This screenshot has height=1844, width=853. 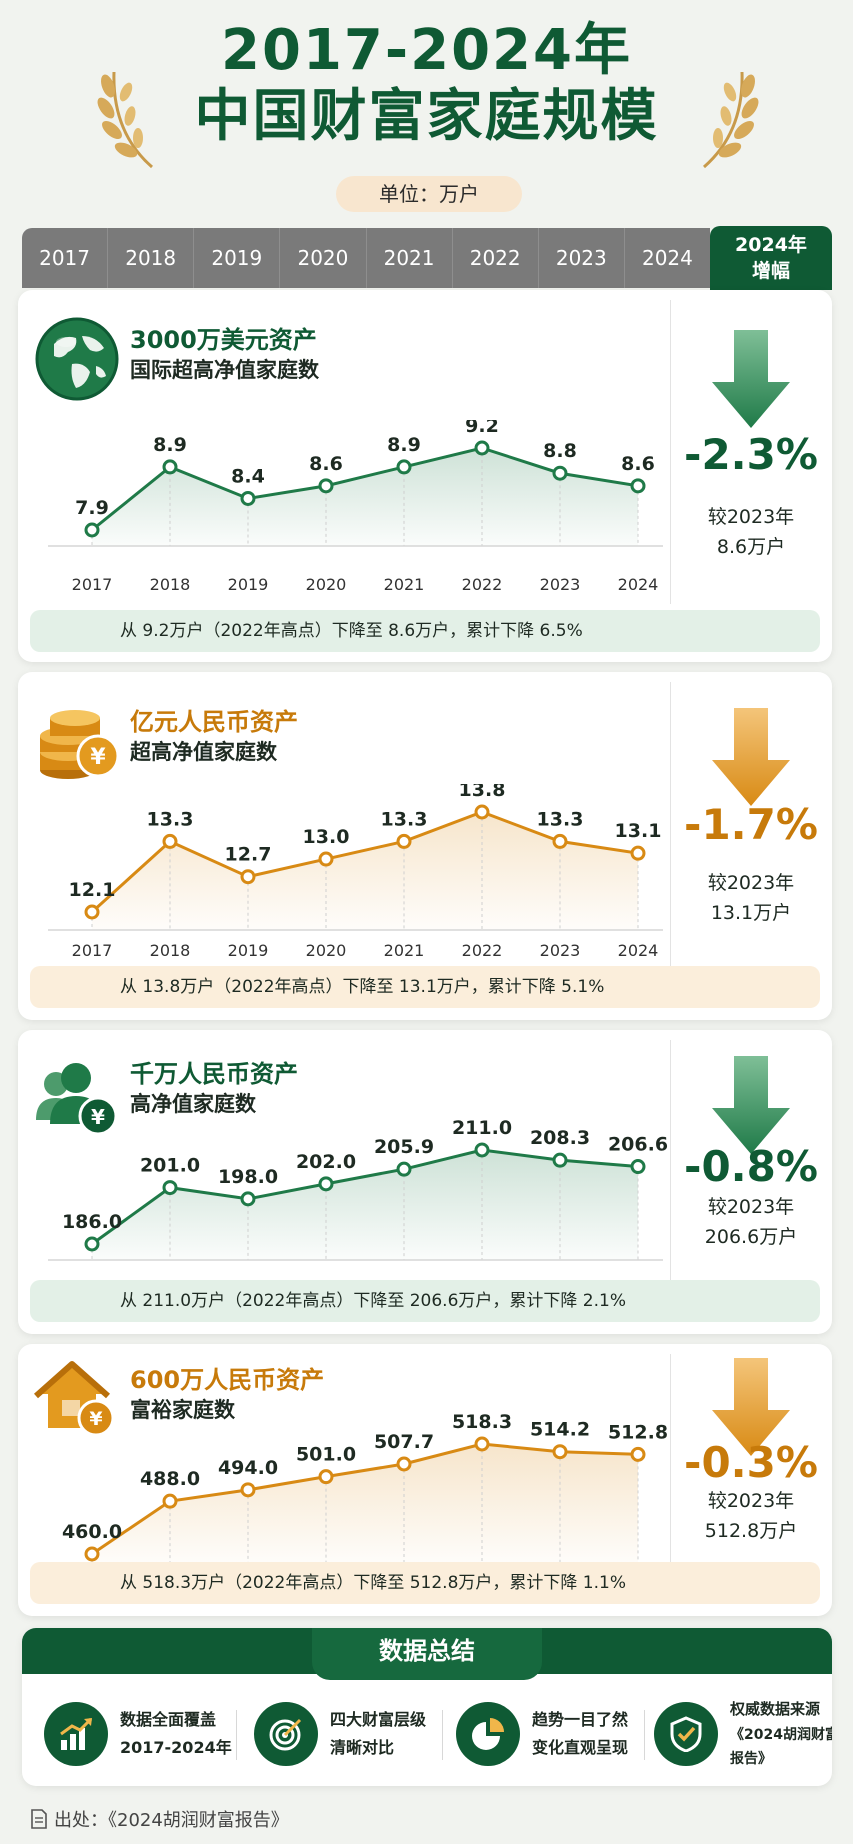 What do you see at coordinates (74, 1399) in the screenshot?
I see `house-icon: ¥` at bounding box center [74, 1399].